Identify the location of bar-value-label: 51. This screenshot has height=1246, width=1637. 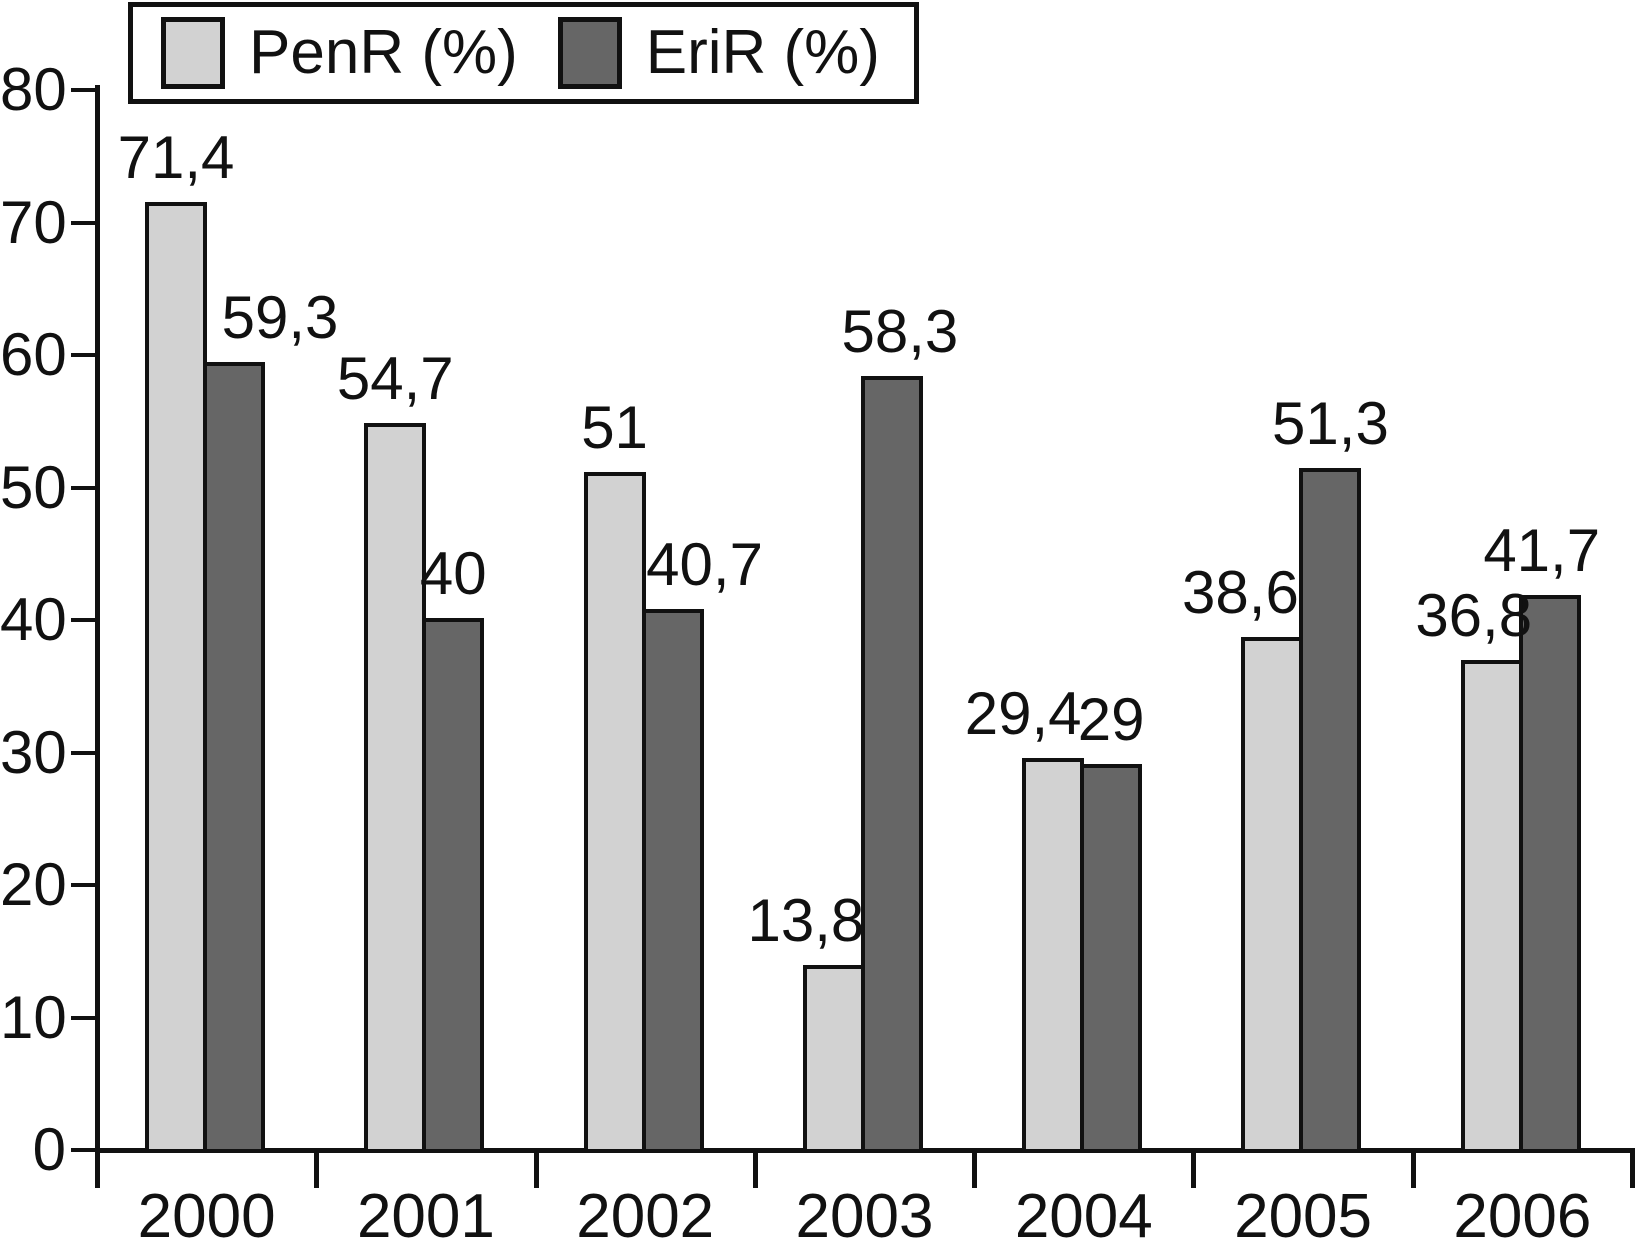
(614, 428).